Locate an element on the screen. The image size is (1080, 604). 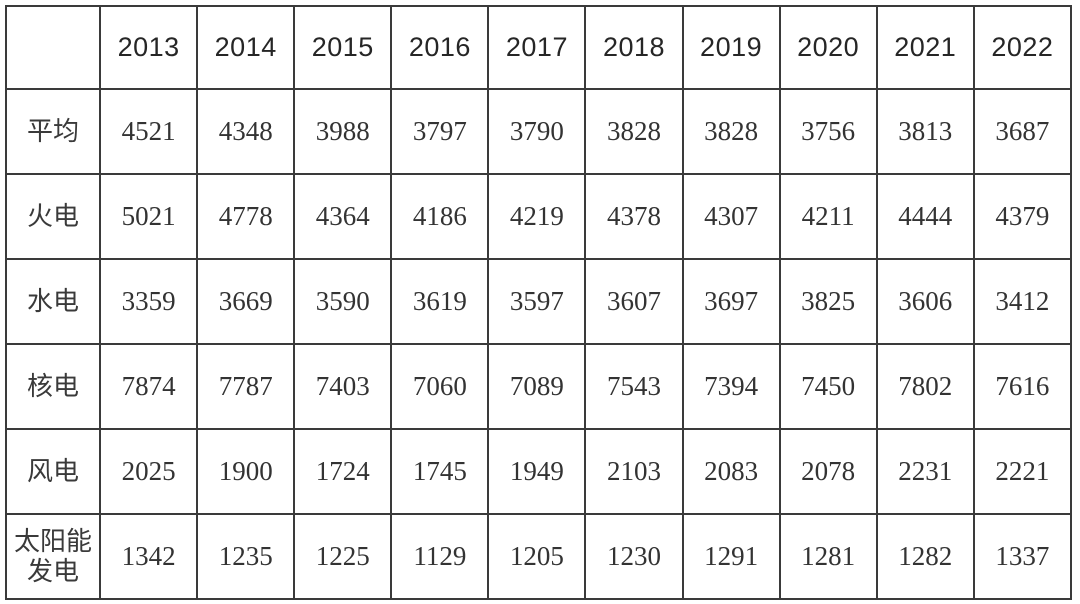
value-cell: 1129 is located at coordinates (440, 556).